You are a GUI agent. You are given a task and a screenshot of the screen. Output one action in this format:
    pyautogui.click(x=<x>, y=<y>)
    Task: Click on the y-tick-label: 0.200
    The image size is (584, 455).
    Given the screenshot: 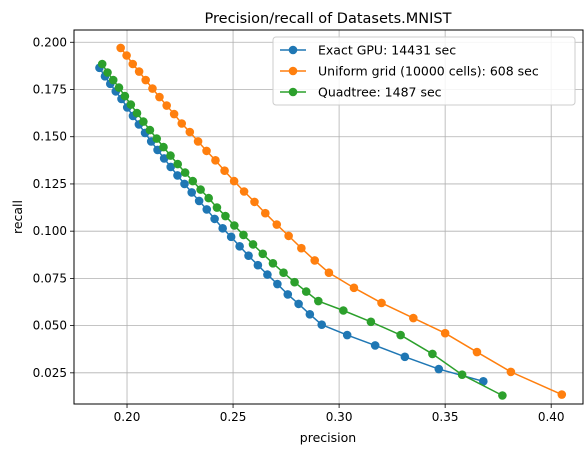 What is the action you would take?
    pyautogui.click(x=50, y=42)
    